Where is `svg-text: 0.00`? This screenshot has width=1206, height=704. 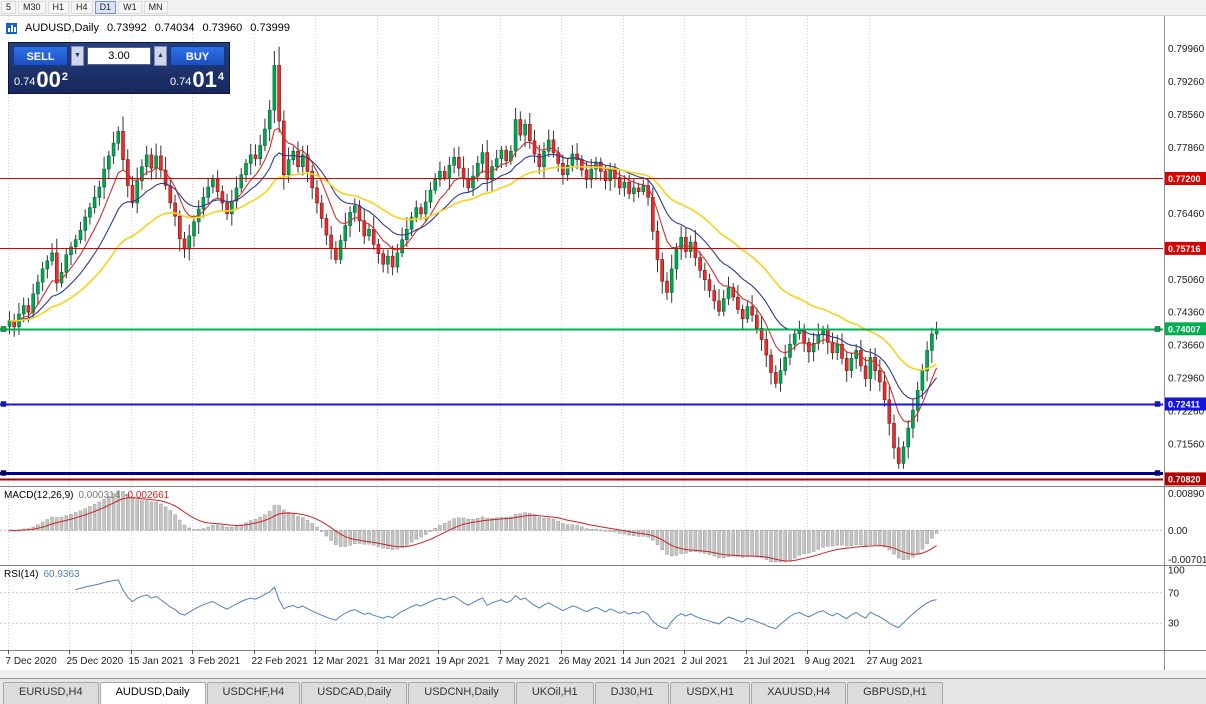 svg-text: 0.00 is located at coordinates (1178, 531).